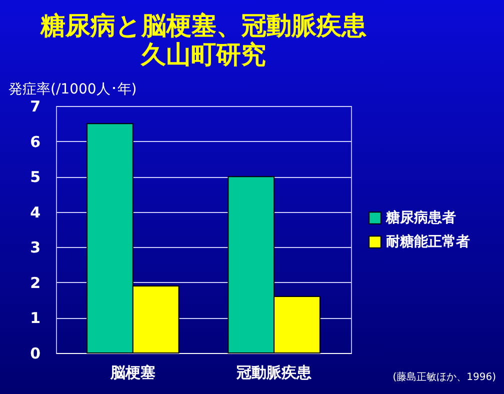  I want to click on x-tick-label: 脳梗塞, so click(132, 373).